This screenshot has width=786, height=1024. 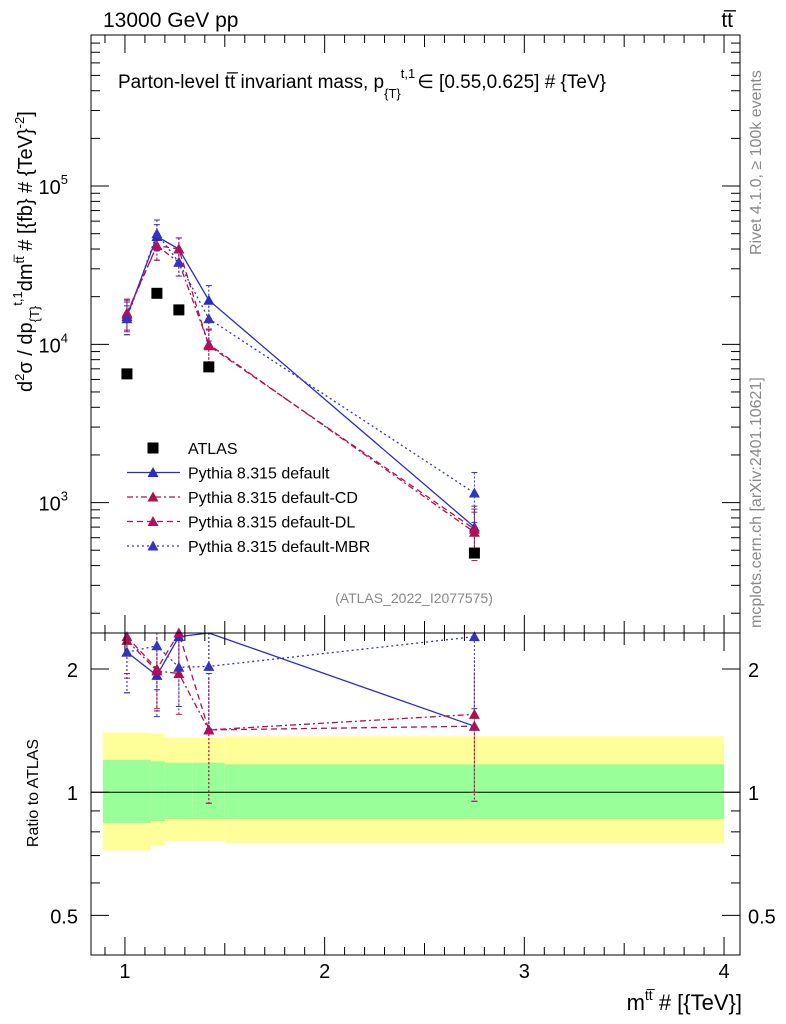 I want to click on process-label: tt̅, so click(x=729, y=20).